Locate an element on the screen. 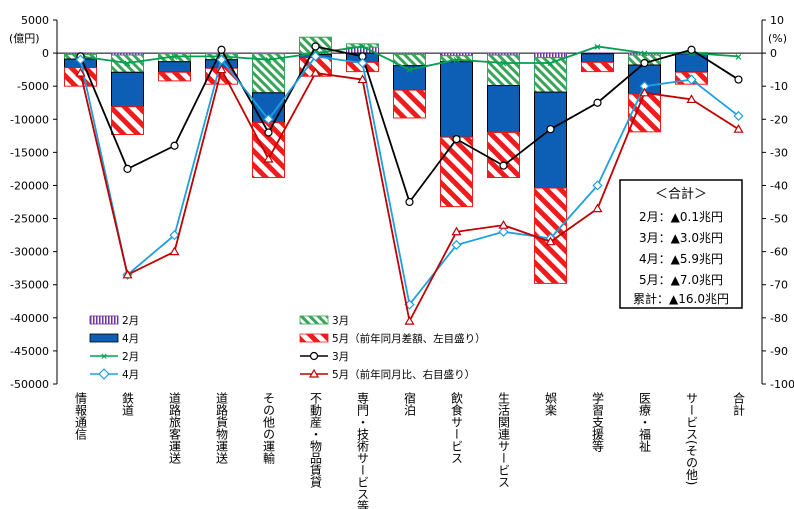 Image resolution: width=794 pixels, height=509 pixels. right-tick-label: -30 is located at coordinates (779, 152).